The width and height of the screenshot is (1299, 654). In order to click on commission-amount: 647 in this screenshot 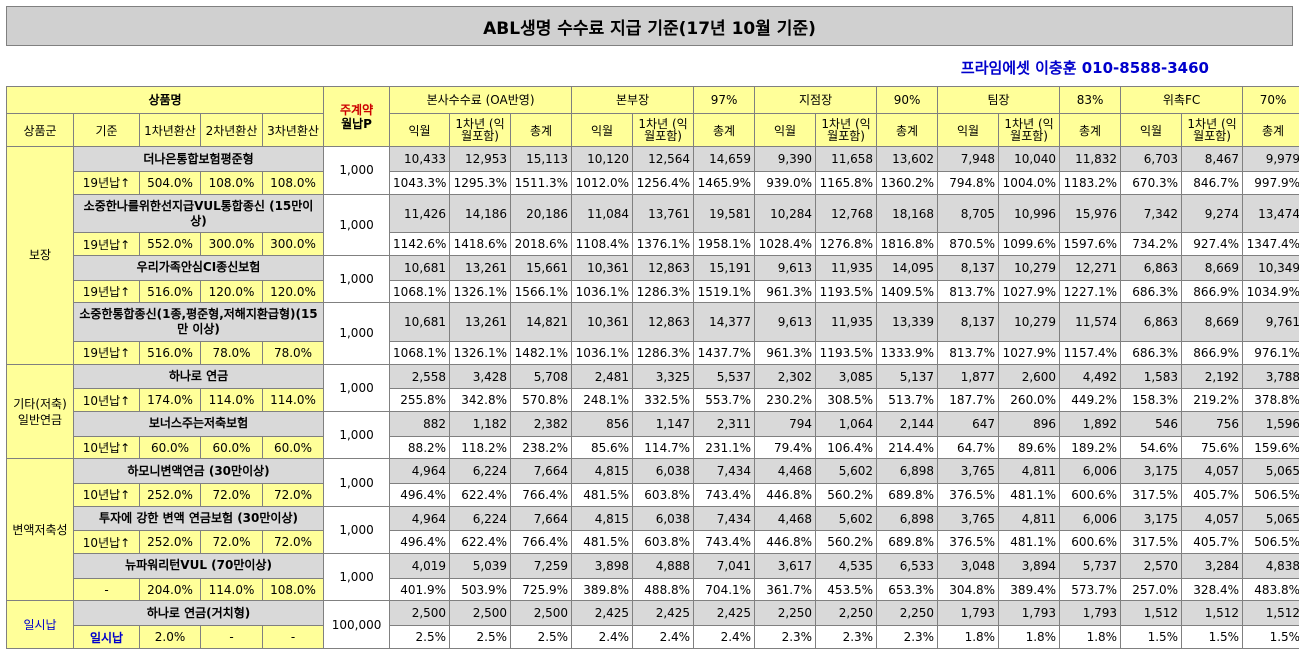, I will do `click(968, 424)`.